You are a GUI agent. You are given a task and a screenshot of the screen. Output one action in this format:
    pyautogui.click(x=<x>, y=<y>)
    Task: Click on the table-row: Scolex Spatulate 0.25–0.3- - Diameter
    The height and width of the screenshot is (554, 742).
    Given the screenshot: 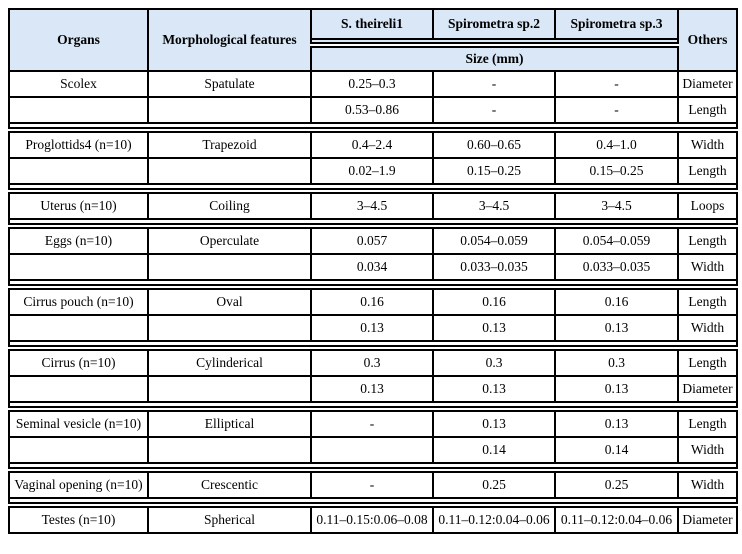 What is the action you would take?
    pyautogui.click(x=373, y=84)
    